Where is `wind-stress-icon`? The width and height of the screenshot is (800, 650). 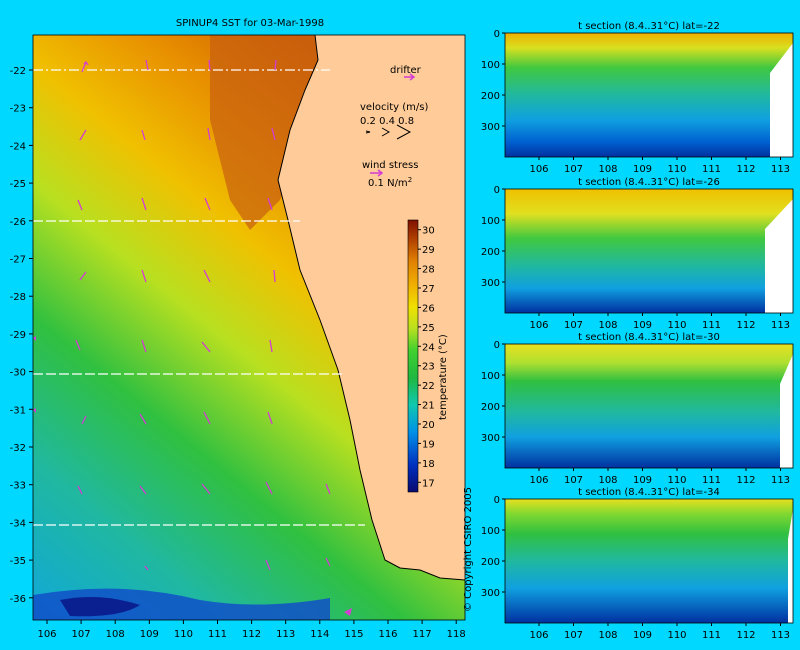
wind-stress-icon is located at coordinates (377, 173).